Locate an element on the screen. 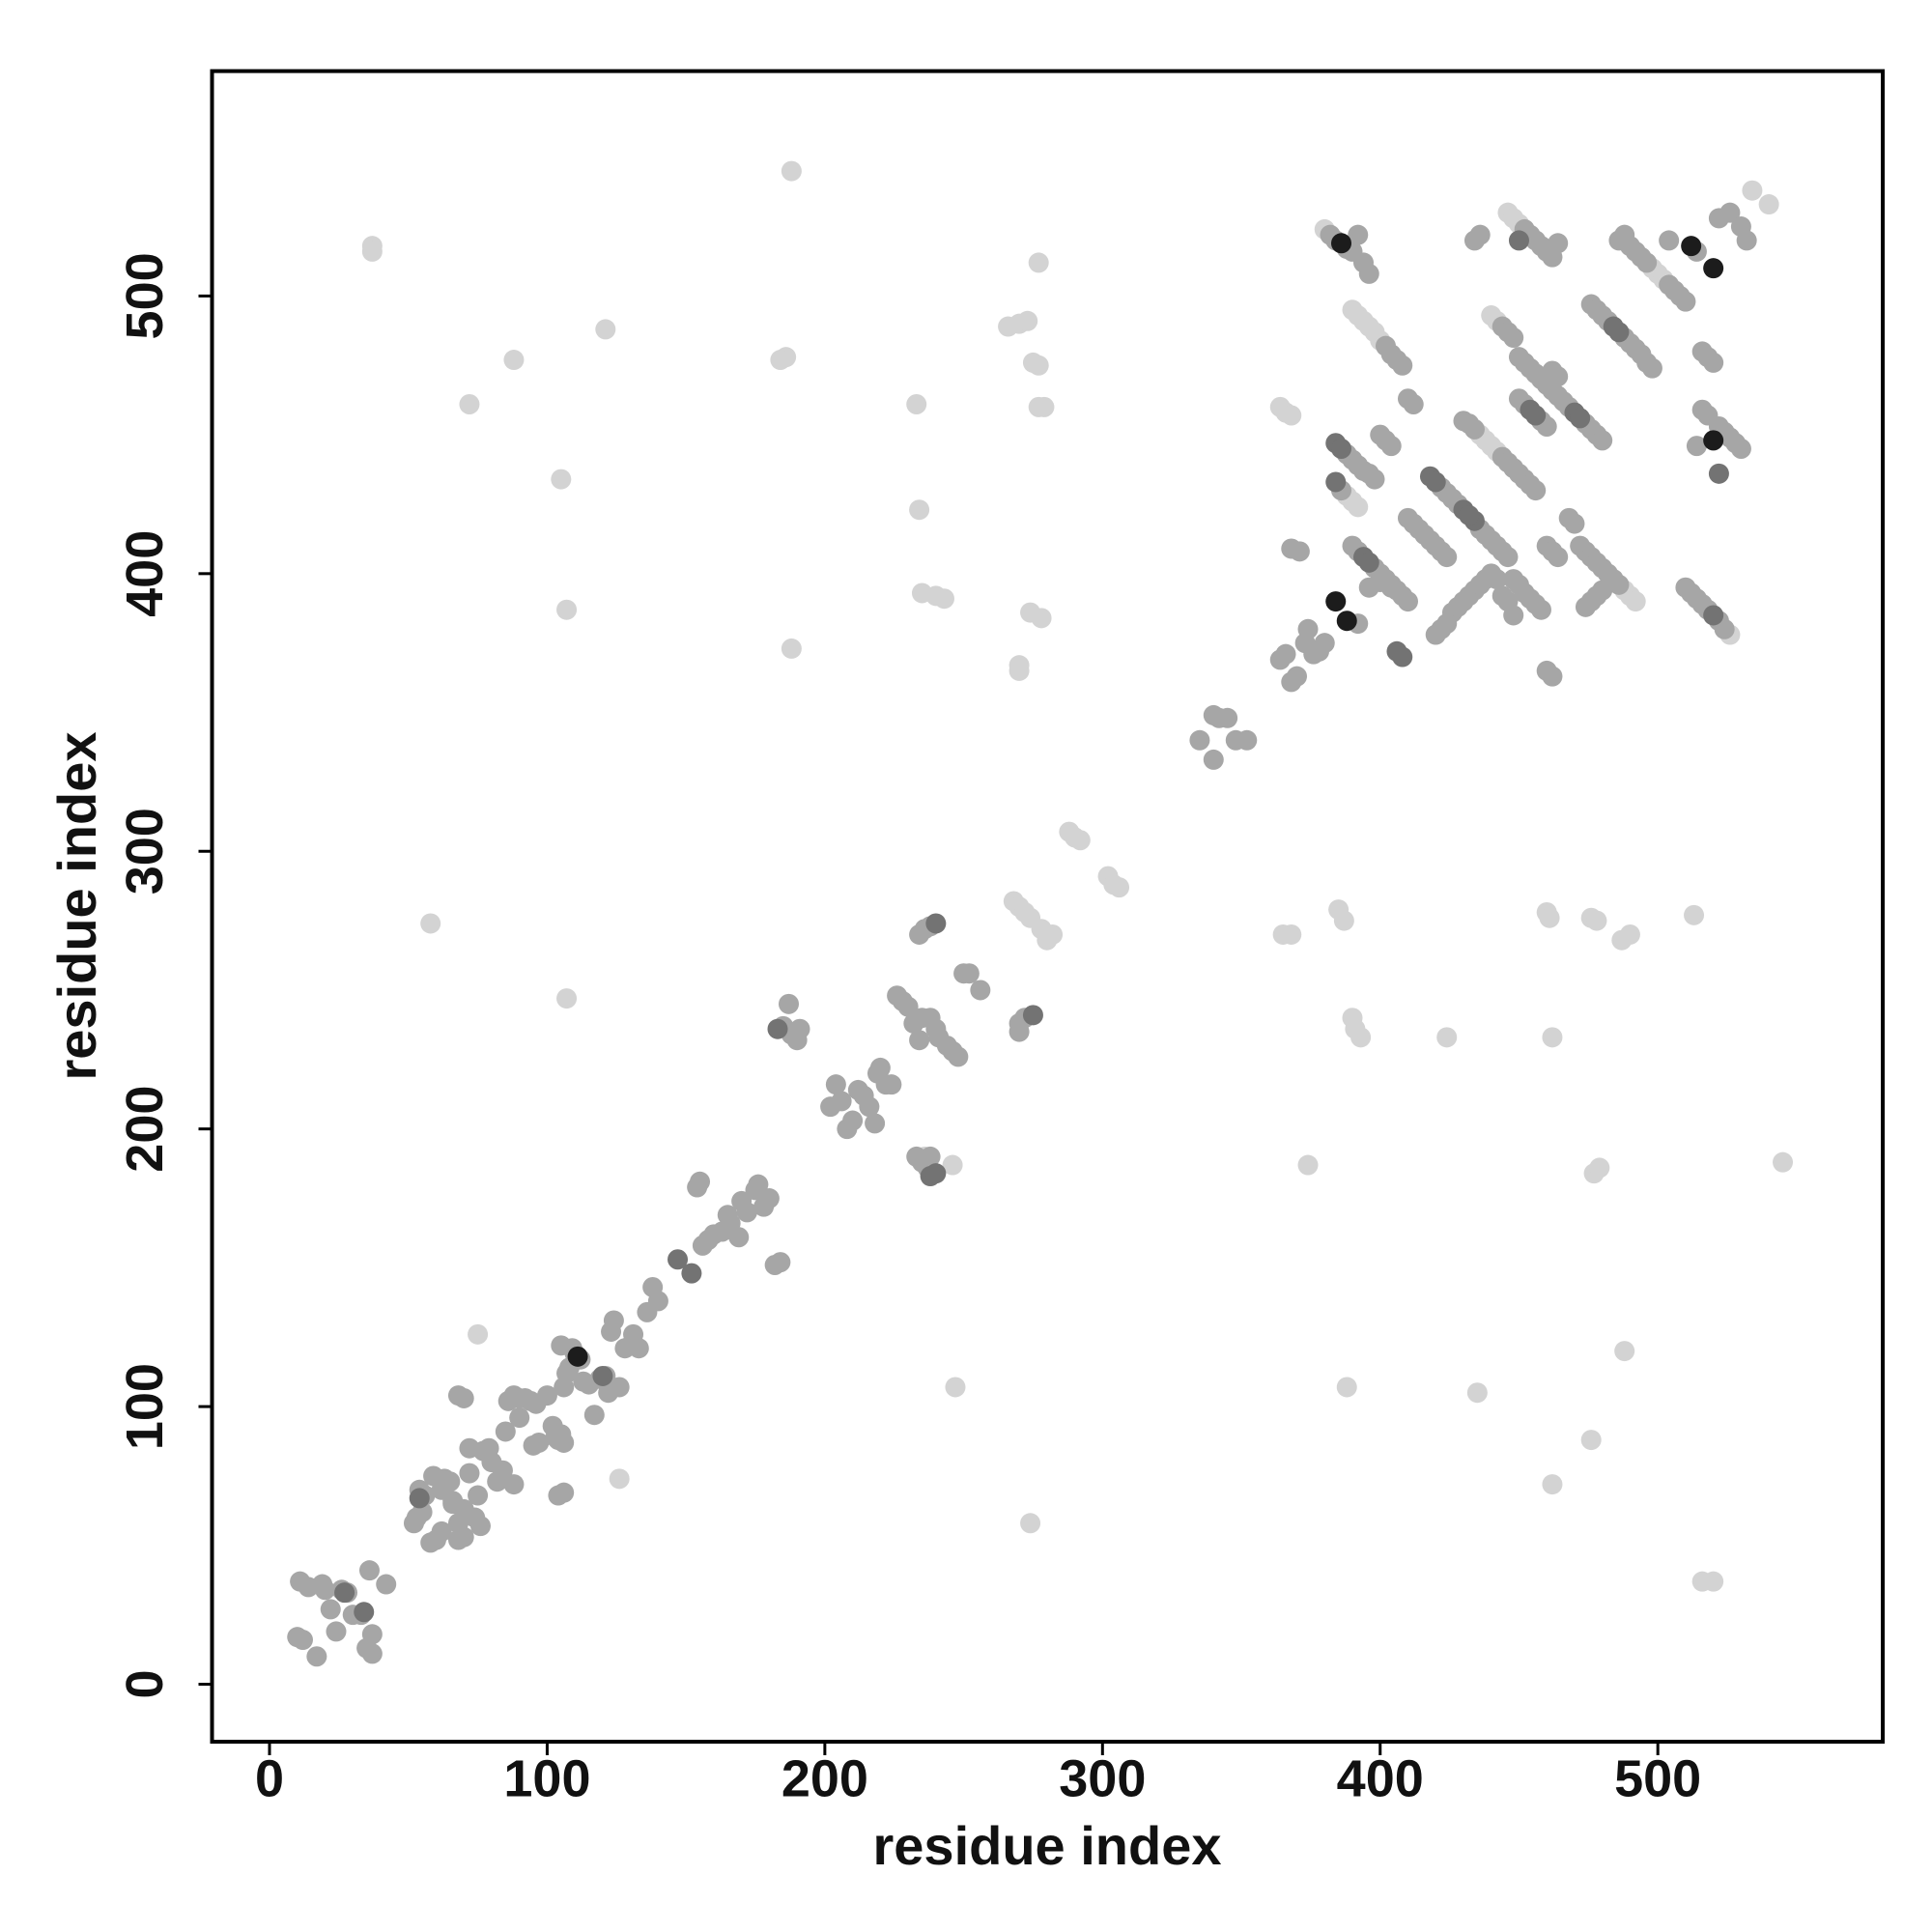 The width and height of the screenshot is (1932, 1932). y-tick-label: 200 is located at coordinates (145, 1129).